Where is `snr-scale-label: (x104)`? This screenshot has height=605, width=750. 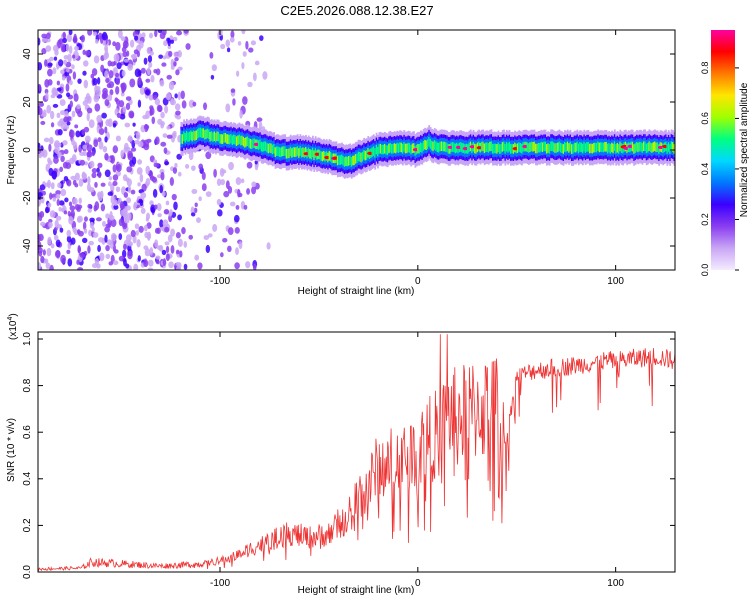
snr-scale-label: (x104) is located at coordinates (13, 326).